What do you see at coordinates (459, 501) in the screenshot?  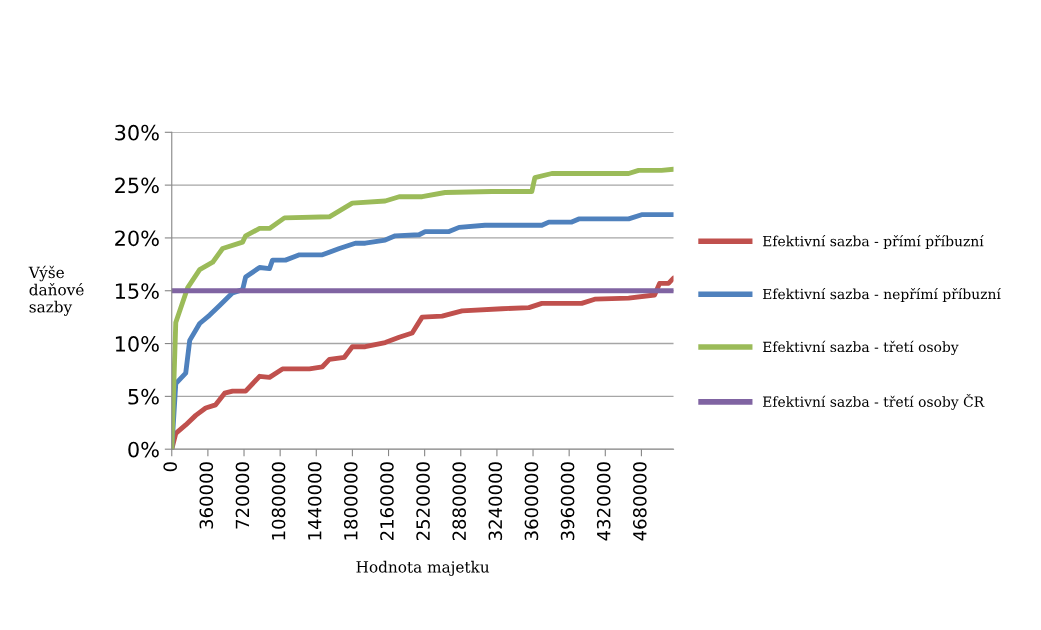 I see `x-tick-label: 2880000` at bounding box center [459, 501].